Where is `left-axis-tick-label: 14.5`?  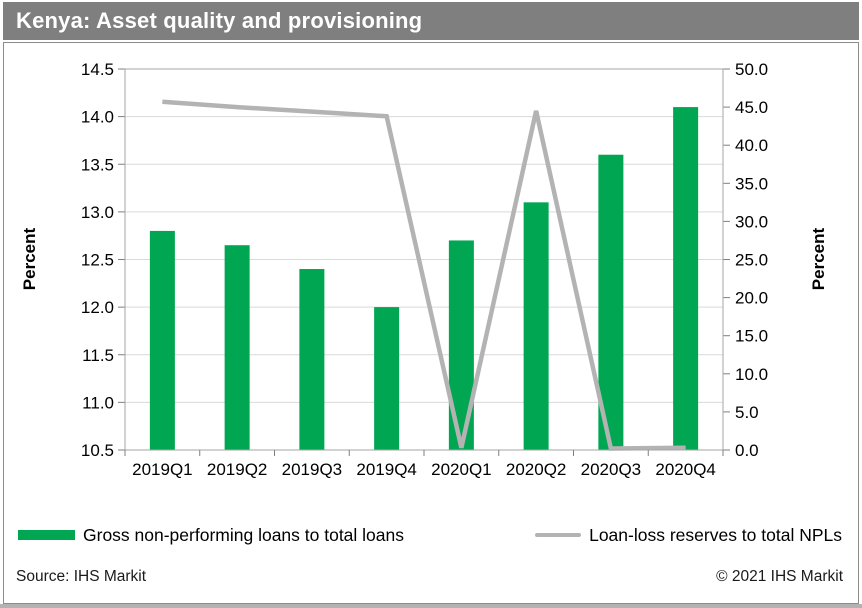 left-axis-tick-label: 14.5 is located at coordinates (97, 69).